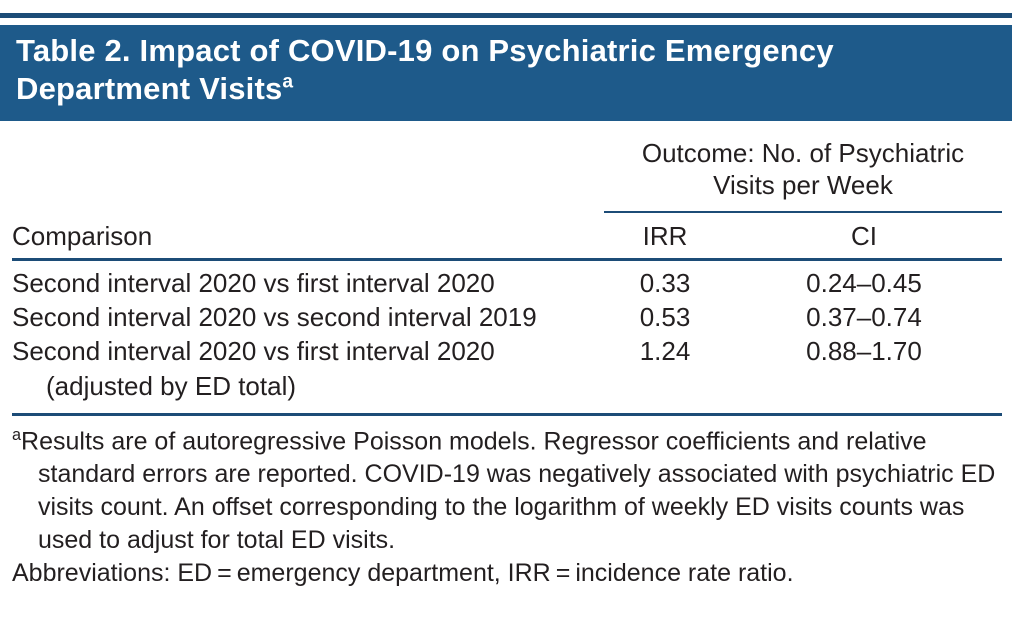  Describe the element at coordinates (864, 282) in the screenshot. I see `ci-cell: 0.24–0.45` at that location.